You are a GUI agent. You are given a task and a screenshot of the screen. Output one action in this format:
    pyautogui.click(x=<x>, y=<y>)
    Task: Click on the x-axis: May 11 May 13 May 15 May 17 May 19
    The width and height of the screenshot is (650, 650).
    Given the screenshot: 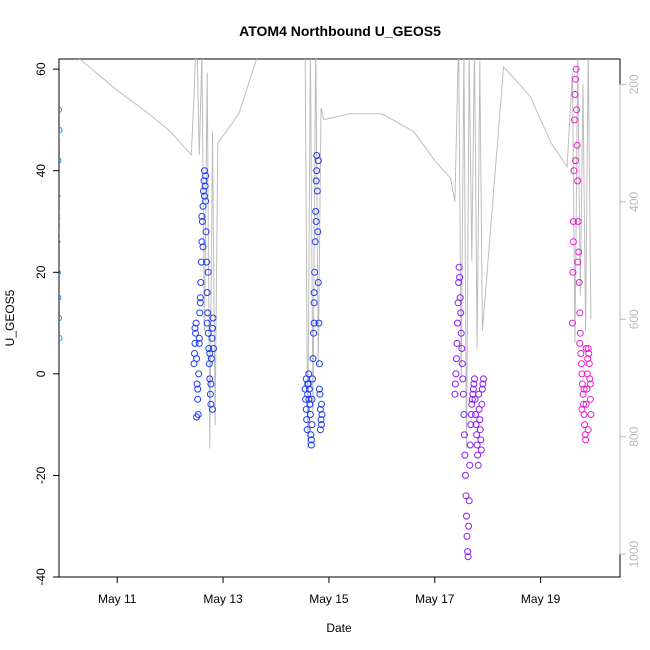 What is the action you would take?
    pyautogui.click(x=329, y=591)
    